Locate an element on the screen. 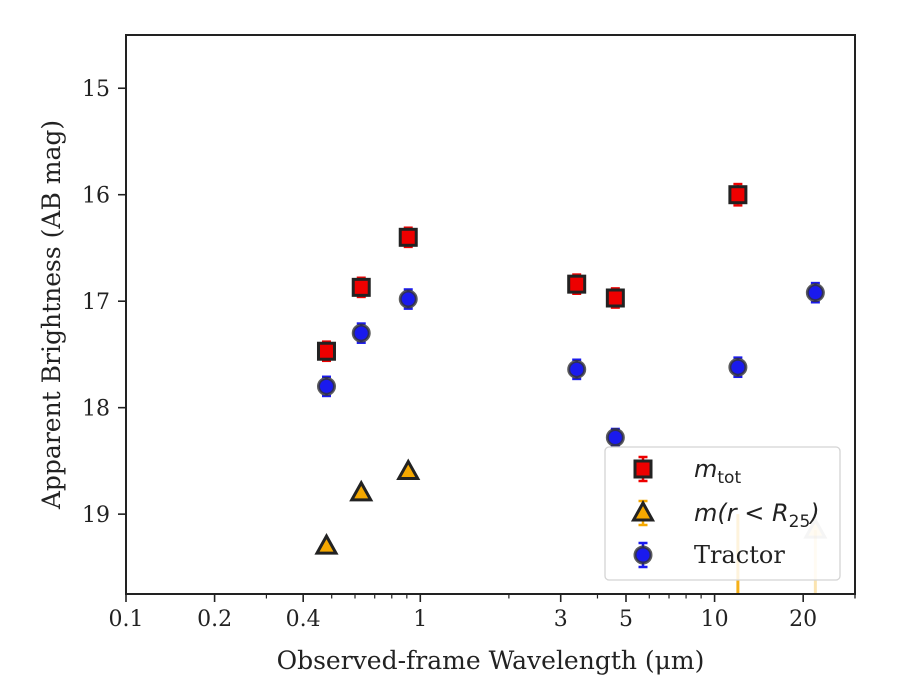 This screenshot has width=900, height=700. x-tick-label: 0.2 is located at coordinates (214, 619).